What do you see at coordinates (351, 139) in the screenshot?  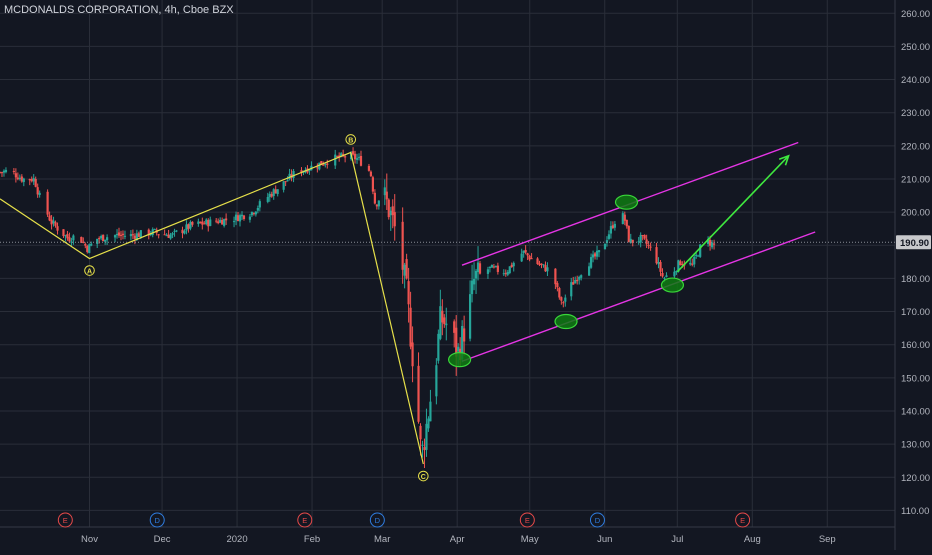 I see `wave-marker-b` at bounding box center [351, 139].